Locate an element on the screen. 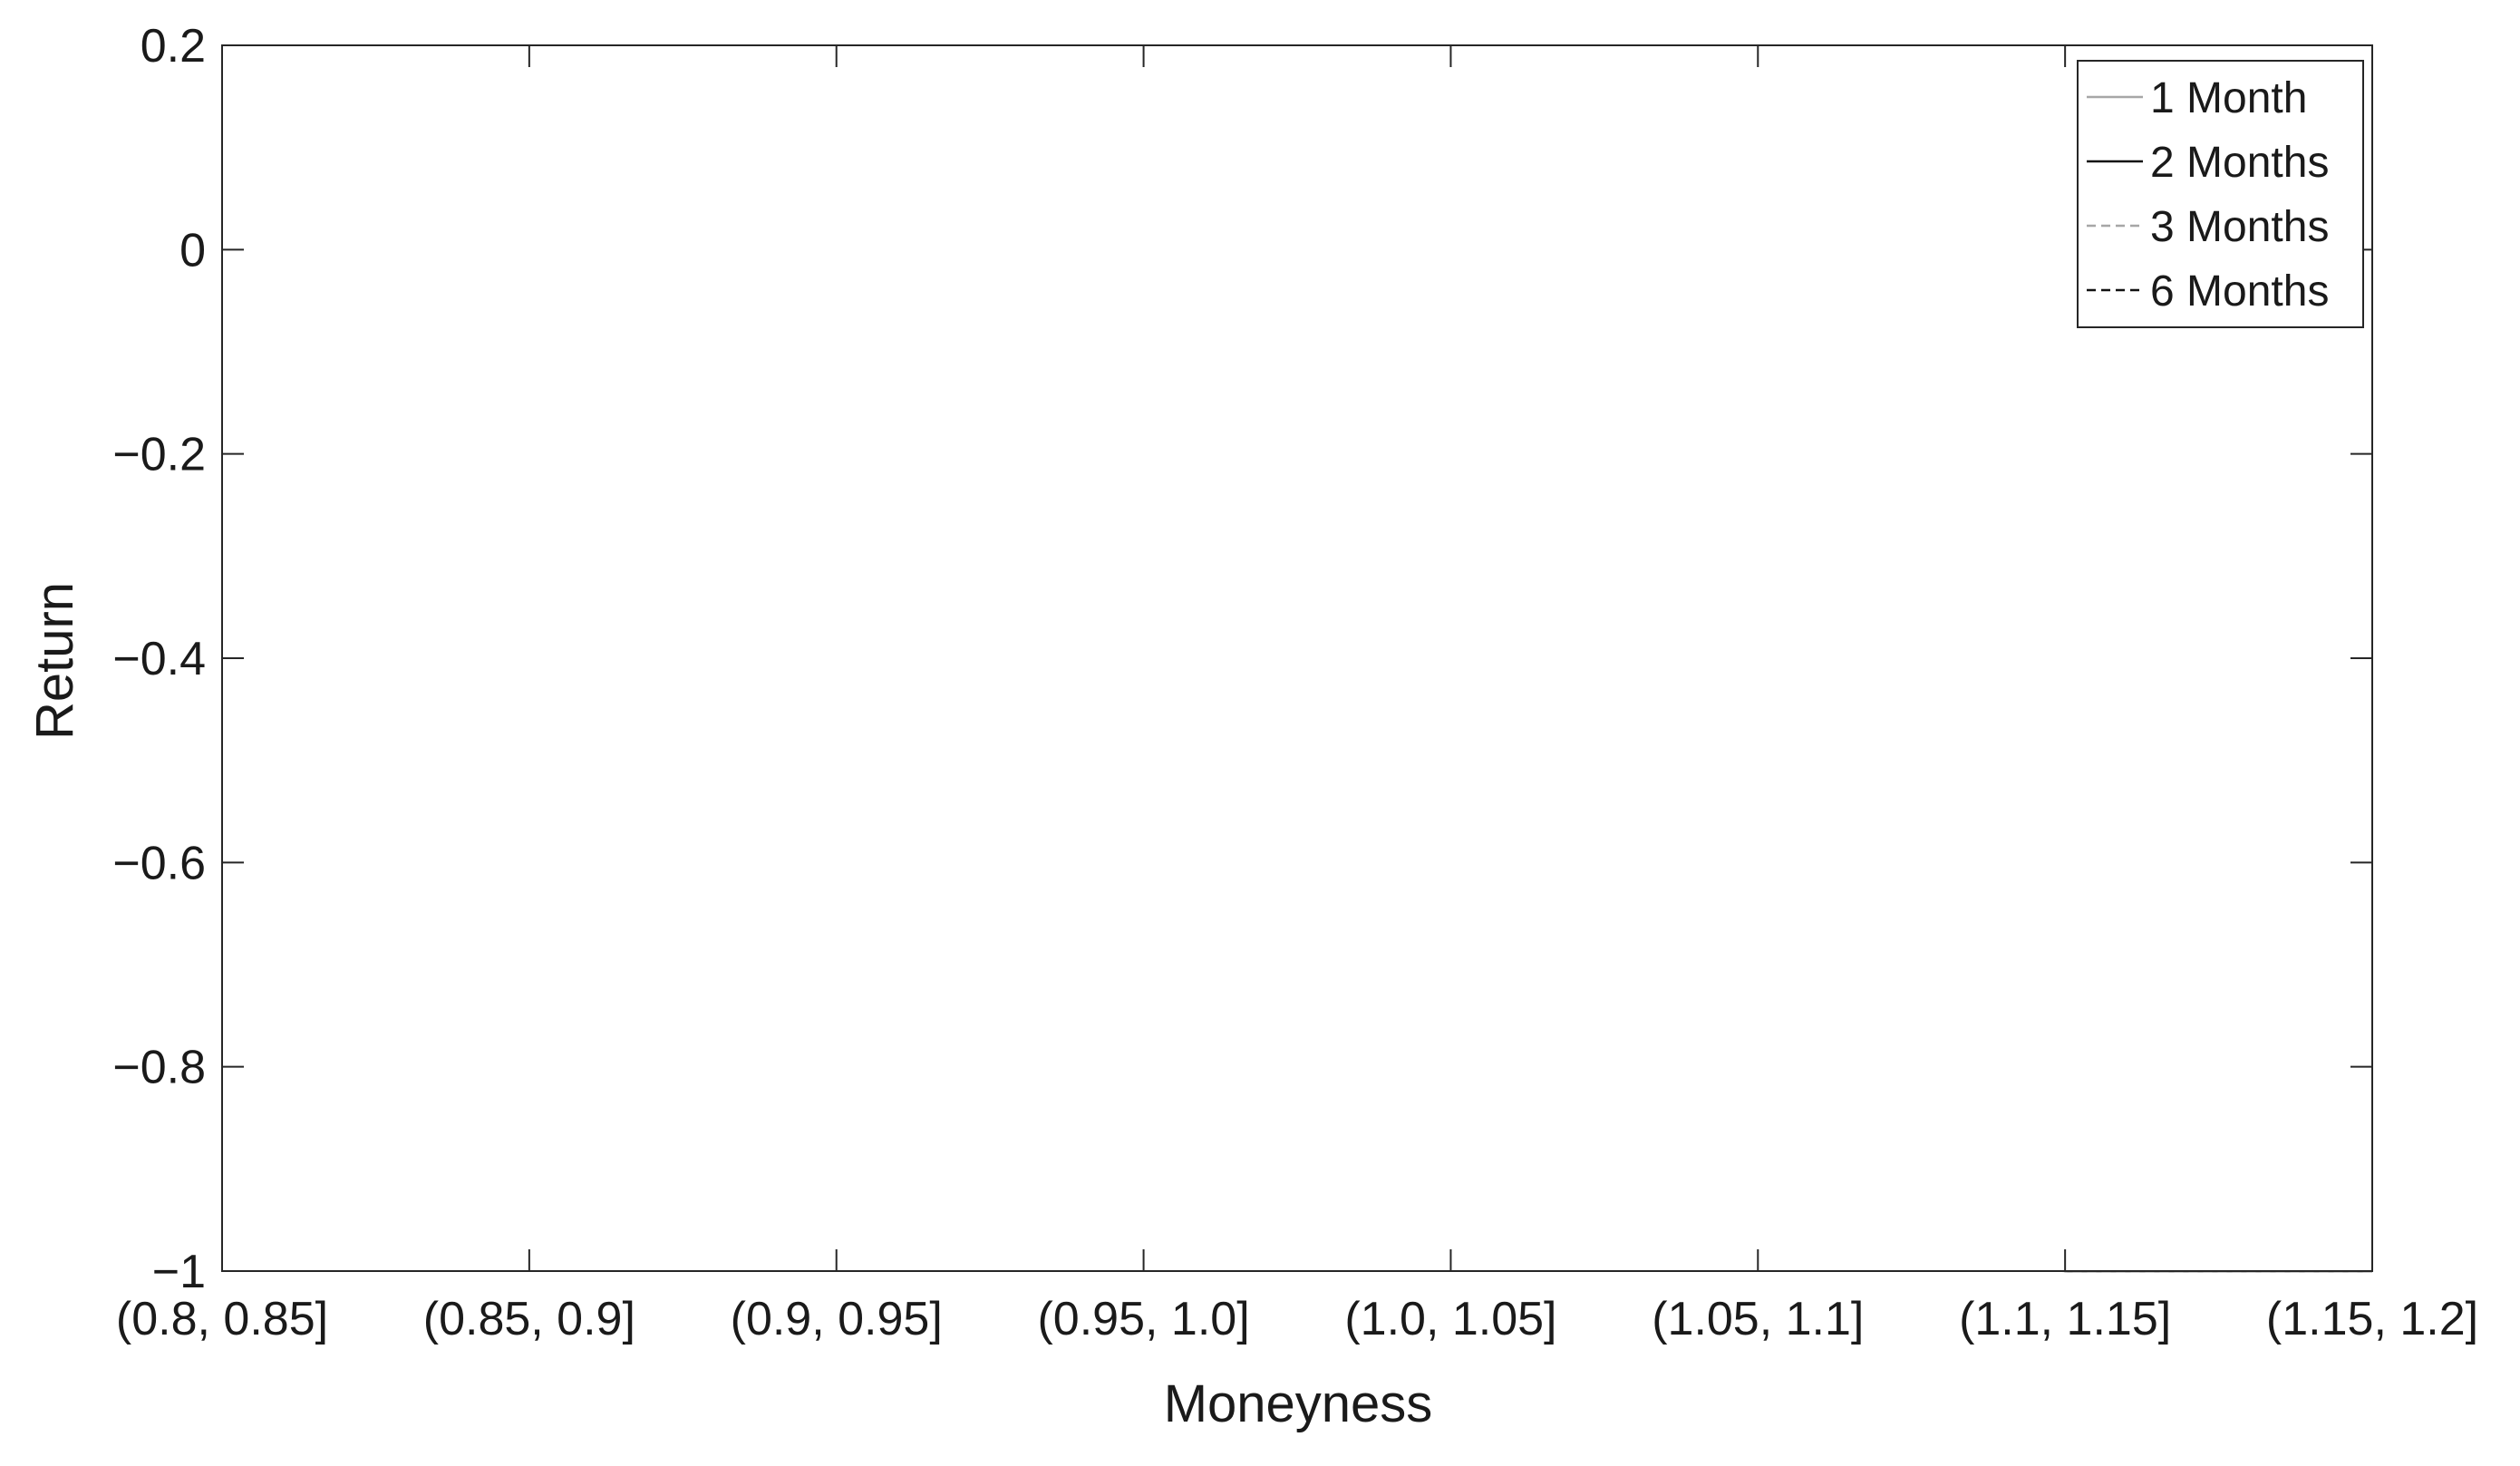  x-tick-label: (1.05, 1.1] is located at coordinates (1758, 1319).